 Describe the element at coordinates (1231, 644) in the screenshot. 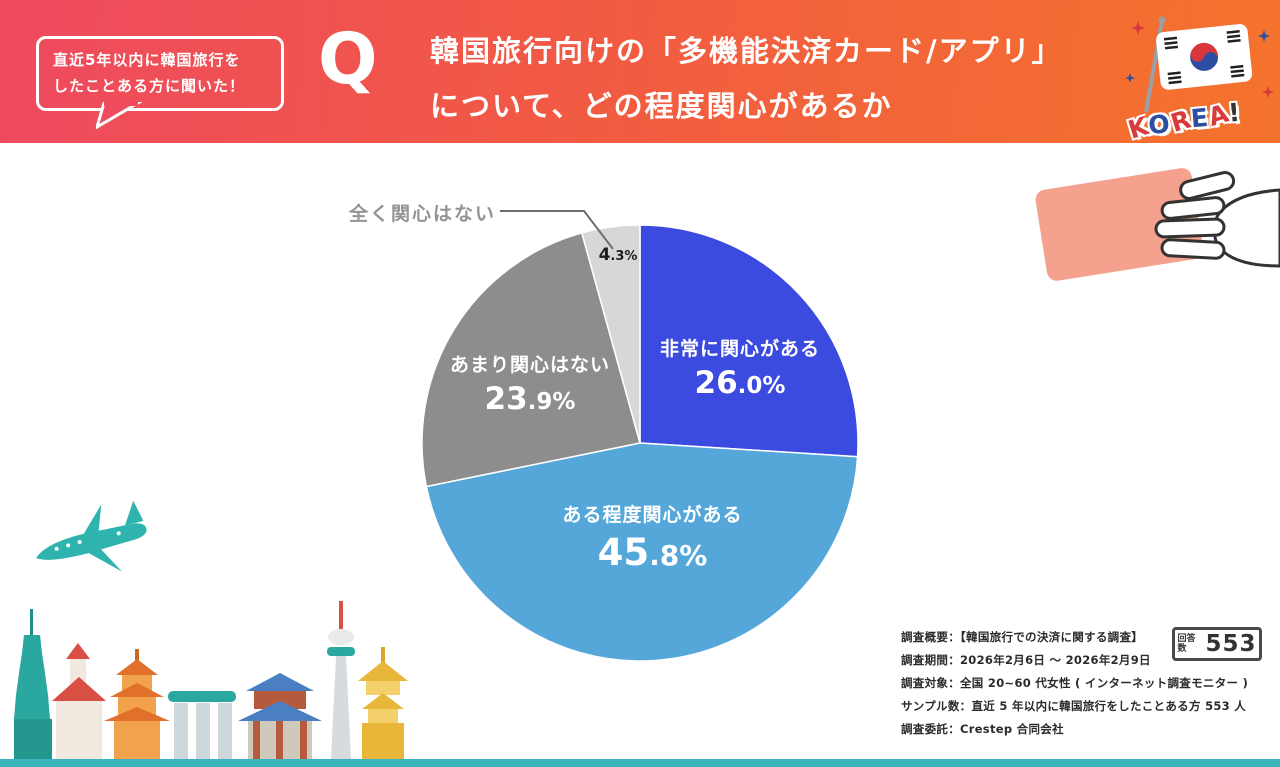

I see `respondents-value: 553` at that location.